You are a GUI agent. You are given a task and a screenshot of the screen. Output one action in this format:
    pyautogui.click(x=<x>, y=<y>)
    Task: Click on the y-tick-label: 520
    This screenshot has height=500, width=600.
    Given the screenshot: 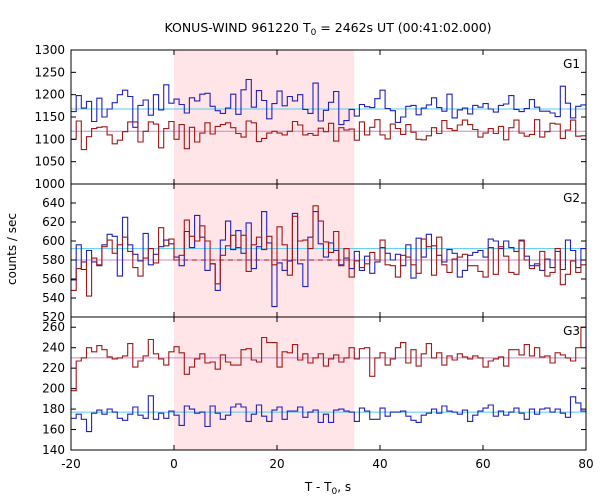 What is the action you would take?
    pyautogui.click(x=53, y=317)
    